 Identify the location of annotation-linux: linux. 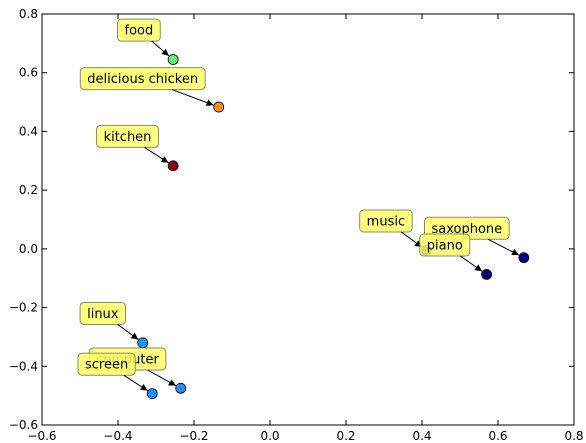
(109, 320).